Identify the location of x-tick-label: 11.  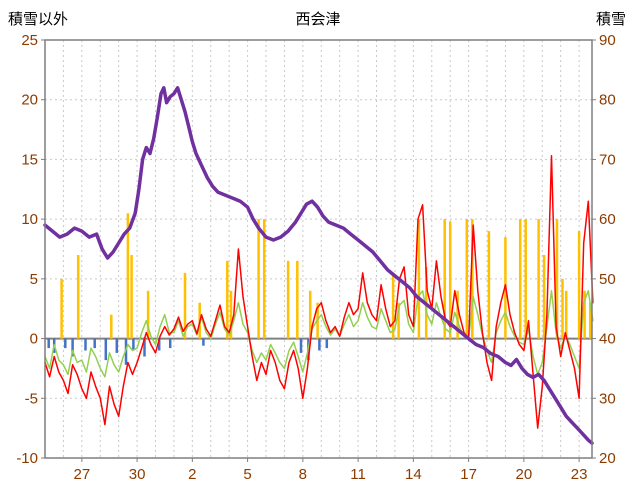
(358, 474).